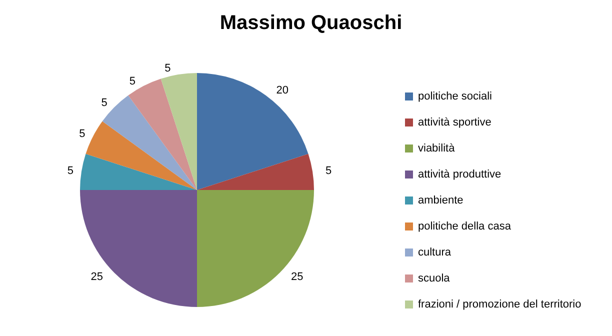 This screenshot has width=612, height=336. Describe the element at coordinates (282, 90) in the screenshot. I see `data-label: 20` at that location.